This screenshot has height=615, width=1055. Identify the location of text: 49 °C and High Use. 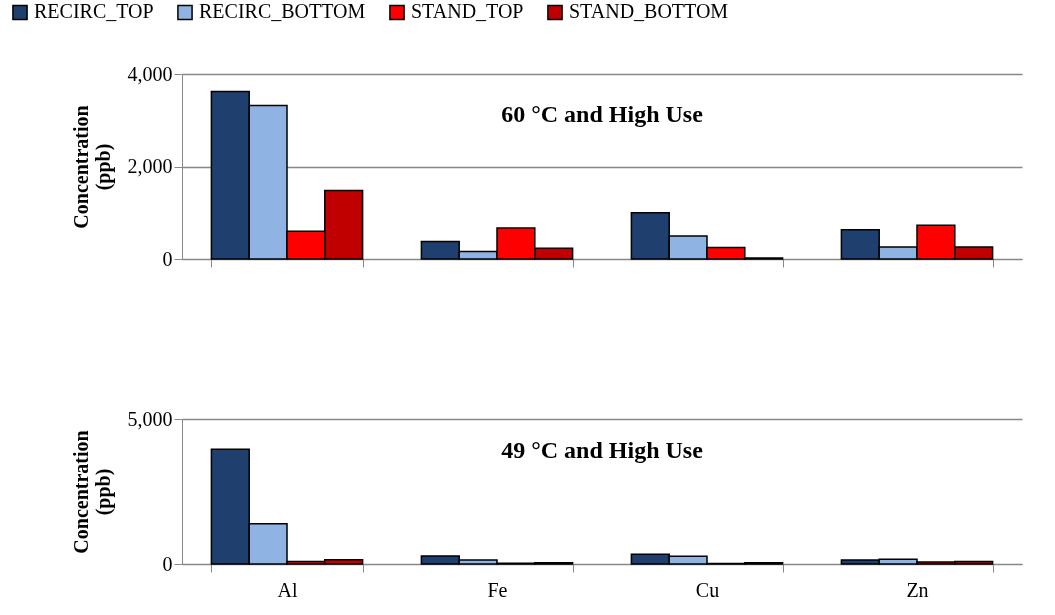
(602, 449).